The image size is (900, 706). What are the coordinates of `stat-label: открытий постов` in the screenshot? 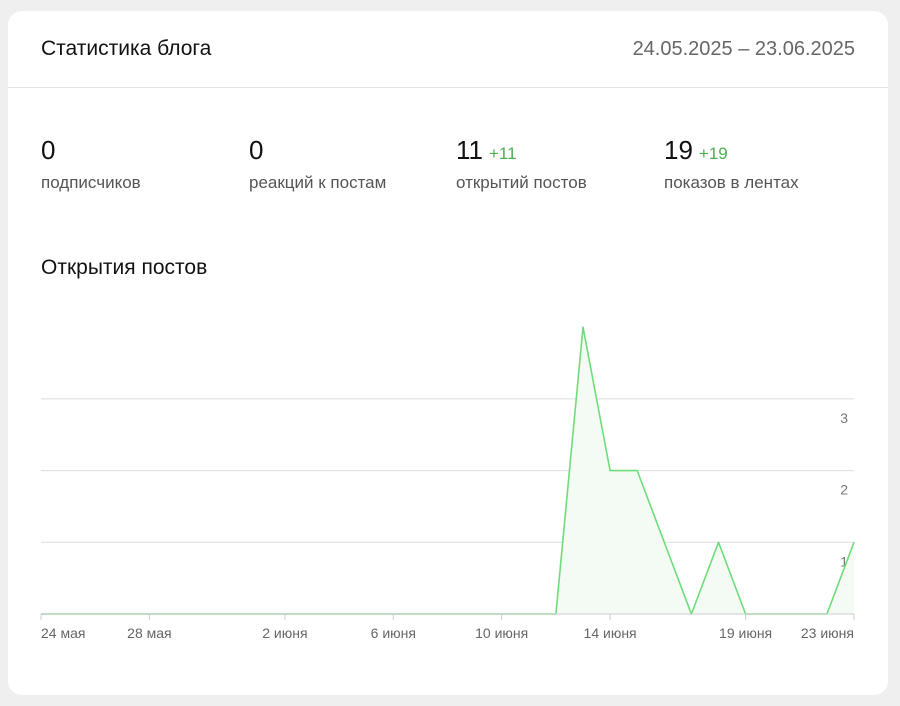 It's located at (521, 182).